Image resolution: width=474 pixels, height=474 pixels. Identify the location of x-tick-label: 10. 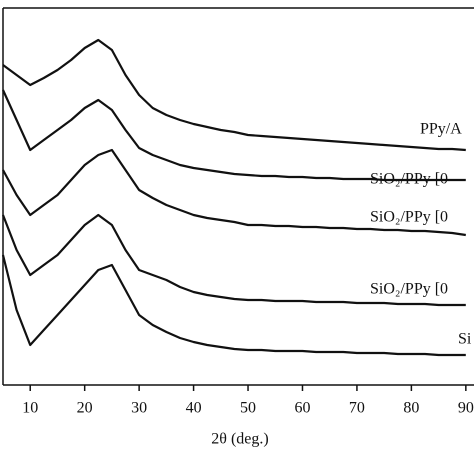
(30, 408).